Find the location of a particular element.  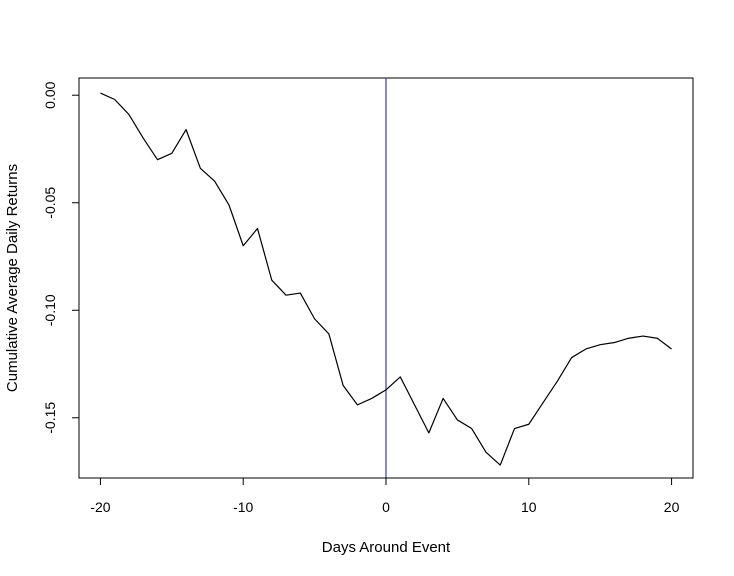

x-axis-title: Days Around Event is located at coordinates (386, 547).